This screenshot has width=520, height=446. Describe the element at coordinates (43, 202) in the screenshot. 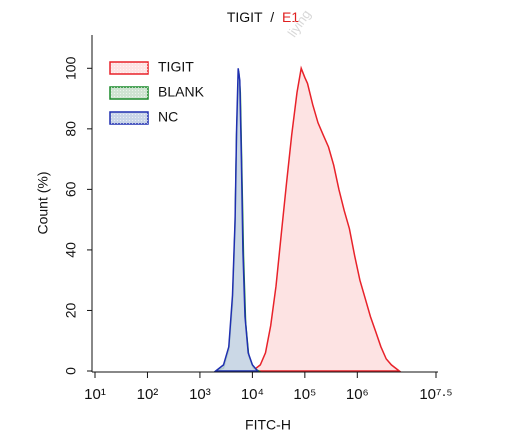

I see `y-axis-label: Count (%)` at that location.